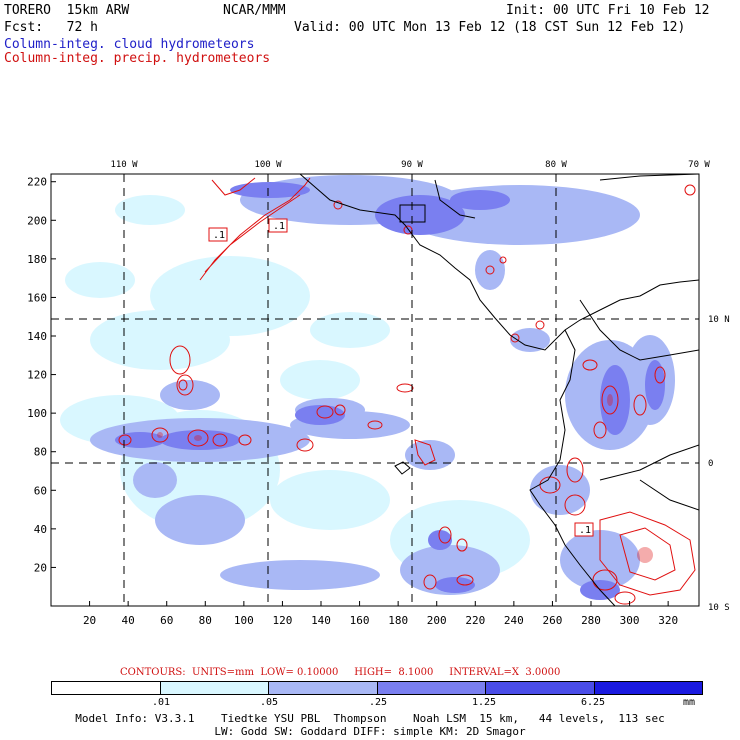 This screenshot has height=740, width=740. What do you see at coordinates (360, 620) in the screenshot?
I see `x-tick-label: 160` at bounding box center [360, 620].